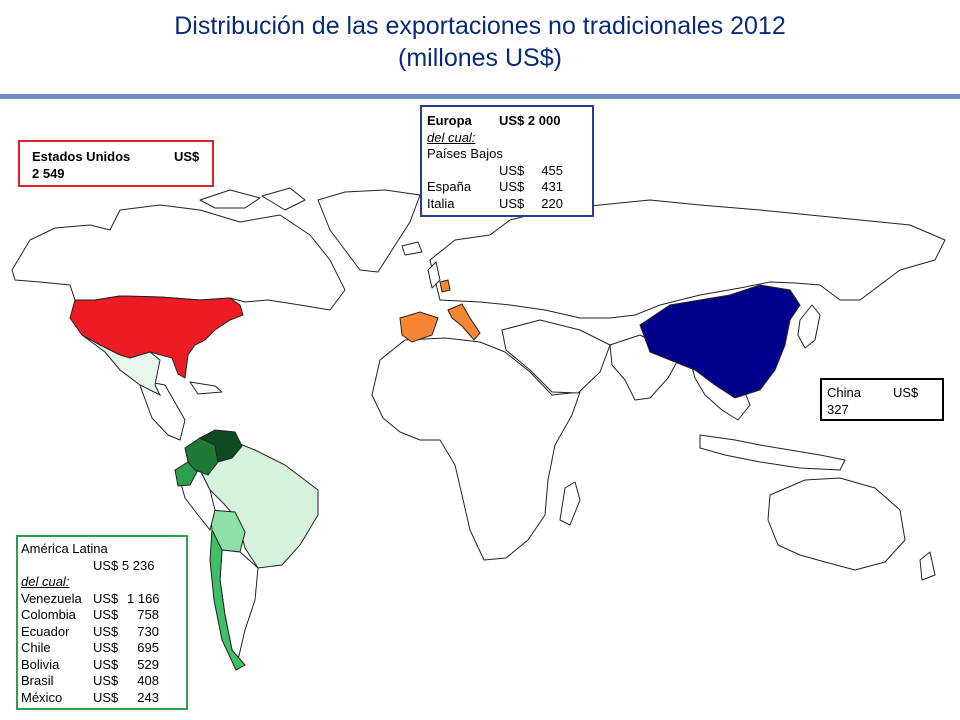  Describe the element at coordinates (148, 614) in the screenshot. I see `latam-country-value: 758` at that location.